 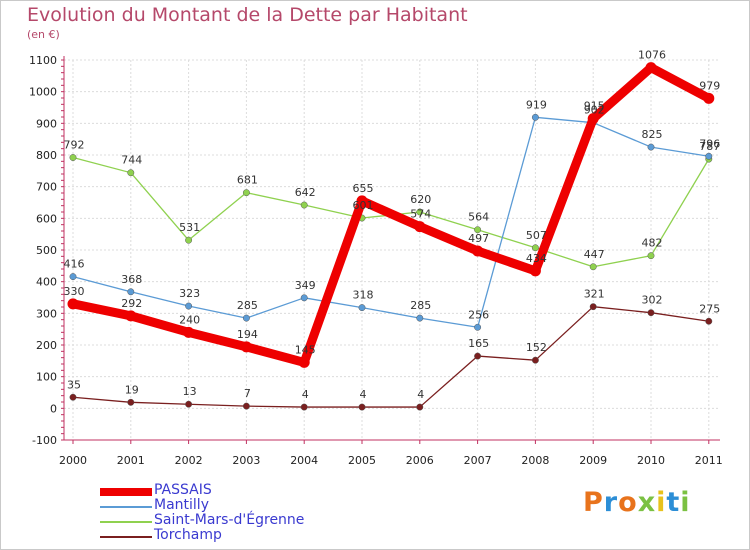 What do you see at coordinates (46, 313) in the screenshot?
I see `y-tick-label: 300` at bounding box center [46, 313].